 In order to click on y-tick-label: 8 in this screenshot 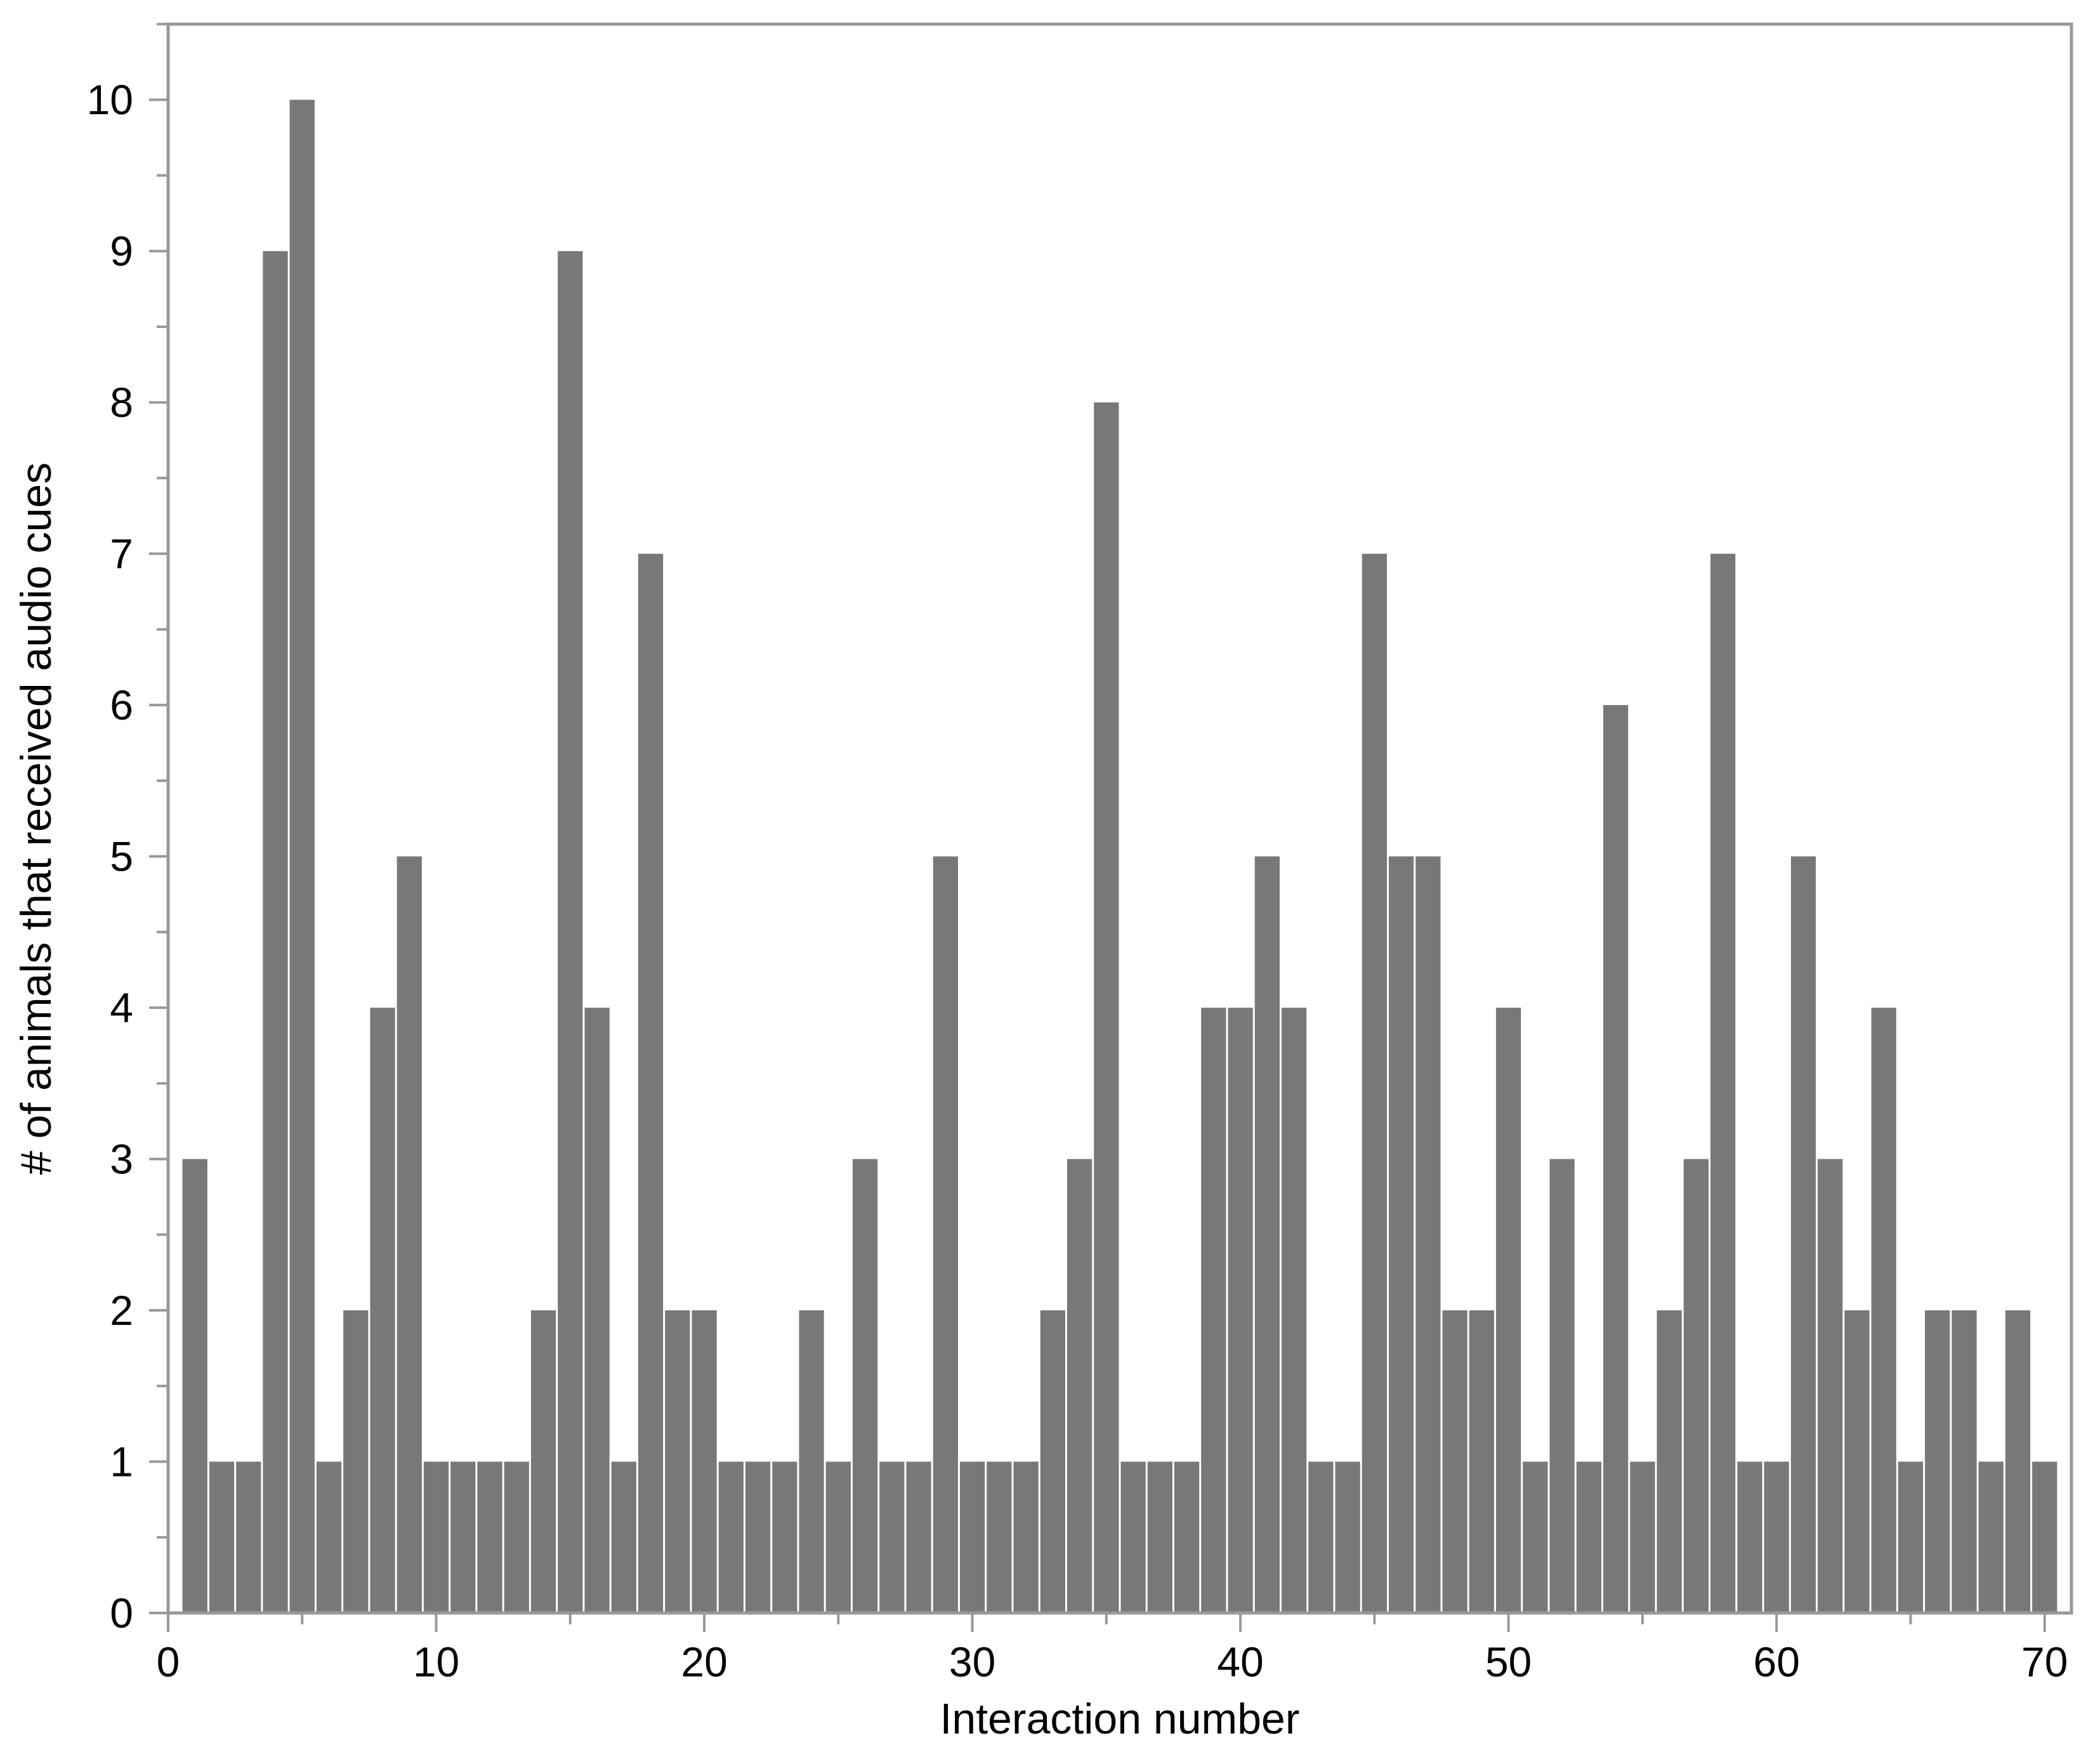, I will do `click(122, 402)`.